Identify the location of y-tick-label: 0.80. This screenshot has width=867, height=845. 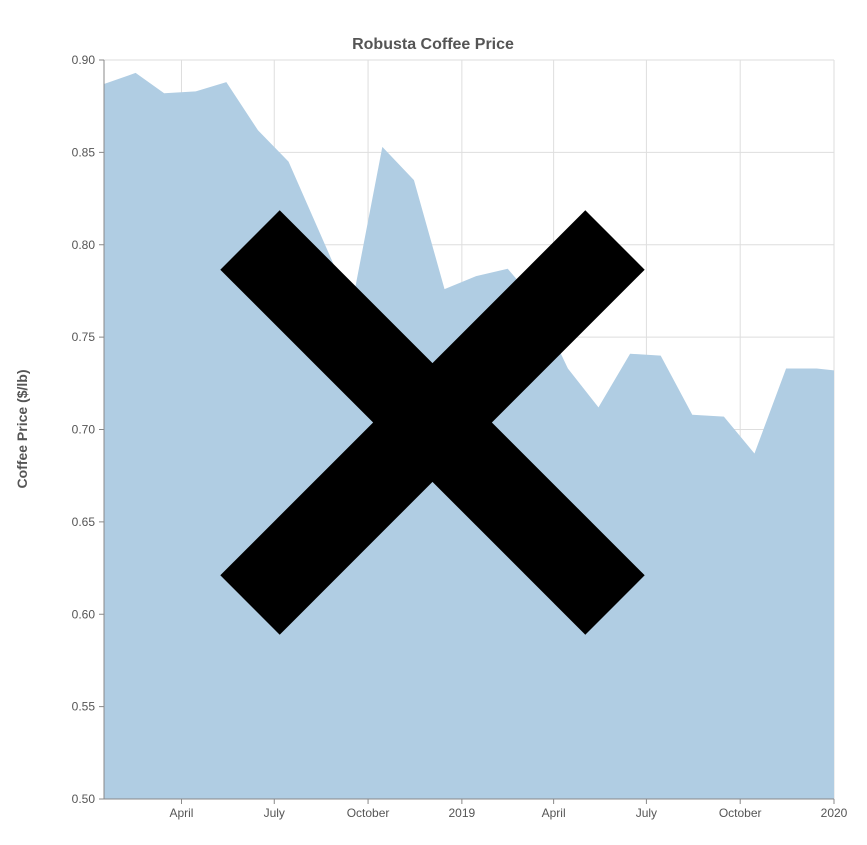
(84, 245).